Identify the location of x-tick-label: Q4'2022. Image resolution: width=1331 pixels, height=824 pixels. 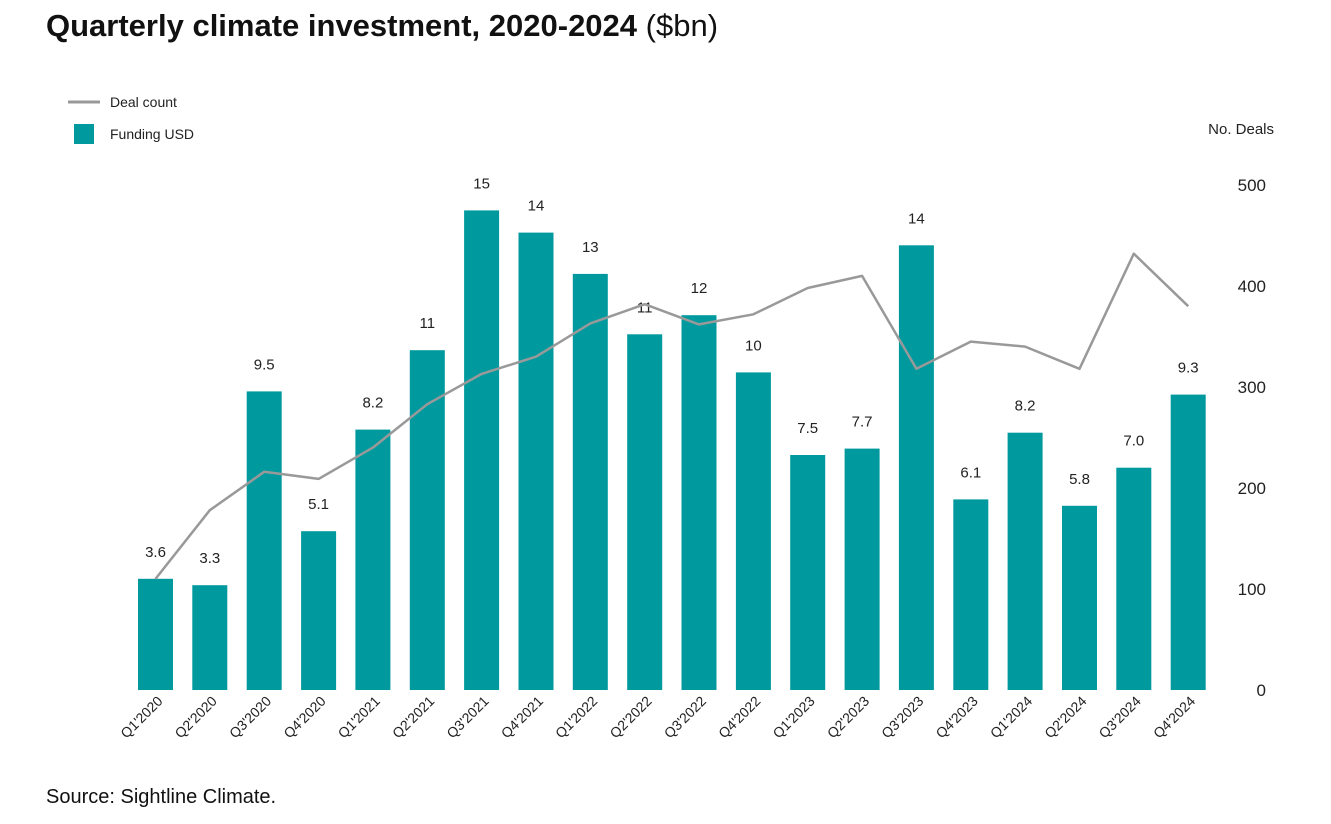
(739, 717).